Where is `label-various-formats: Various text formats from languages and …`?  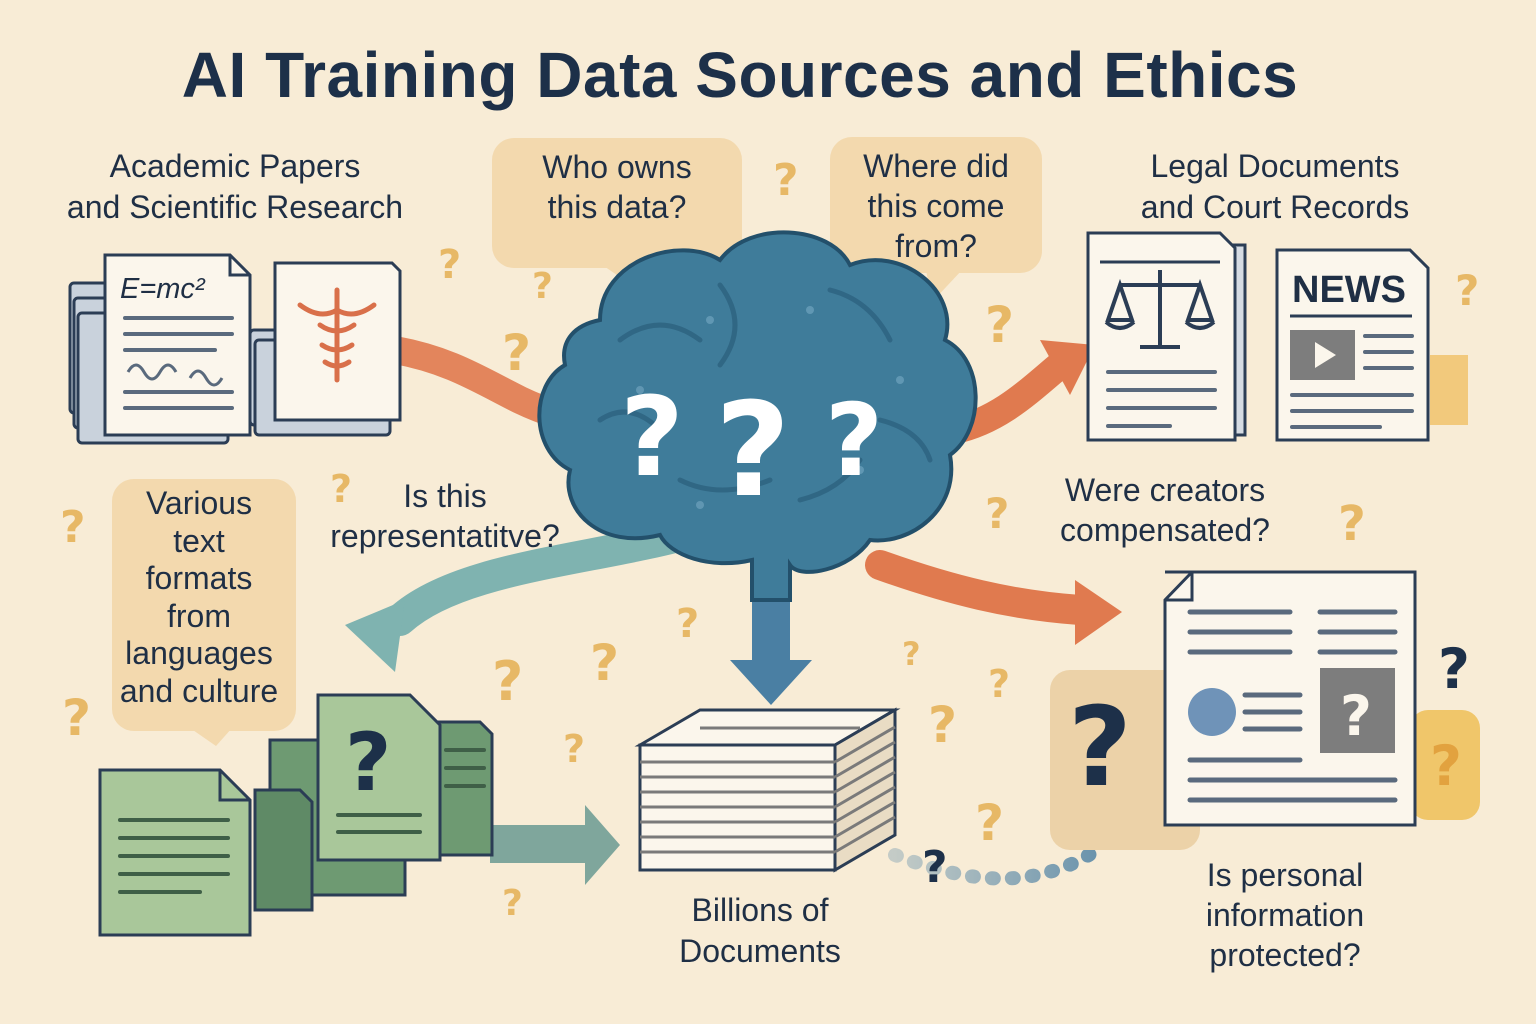
label-various-formats: Various text formats from languages and … is located at coordinates (199, 597).